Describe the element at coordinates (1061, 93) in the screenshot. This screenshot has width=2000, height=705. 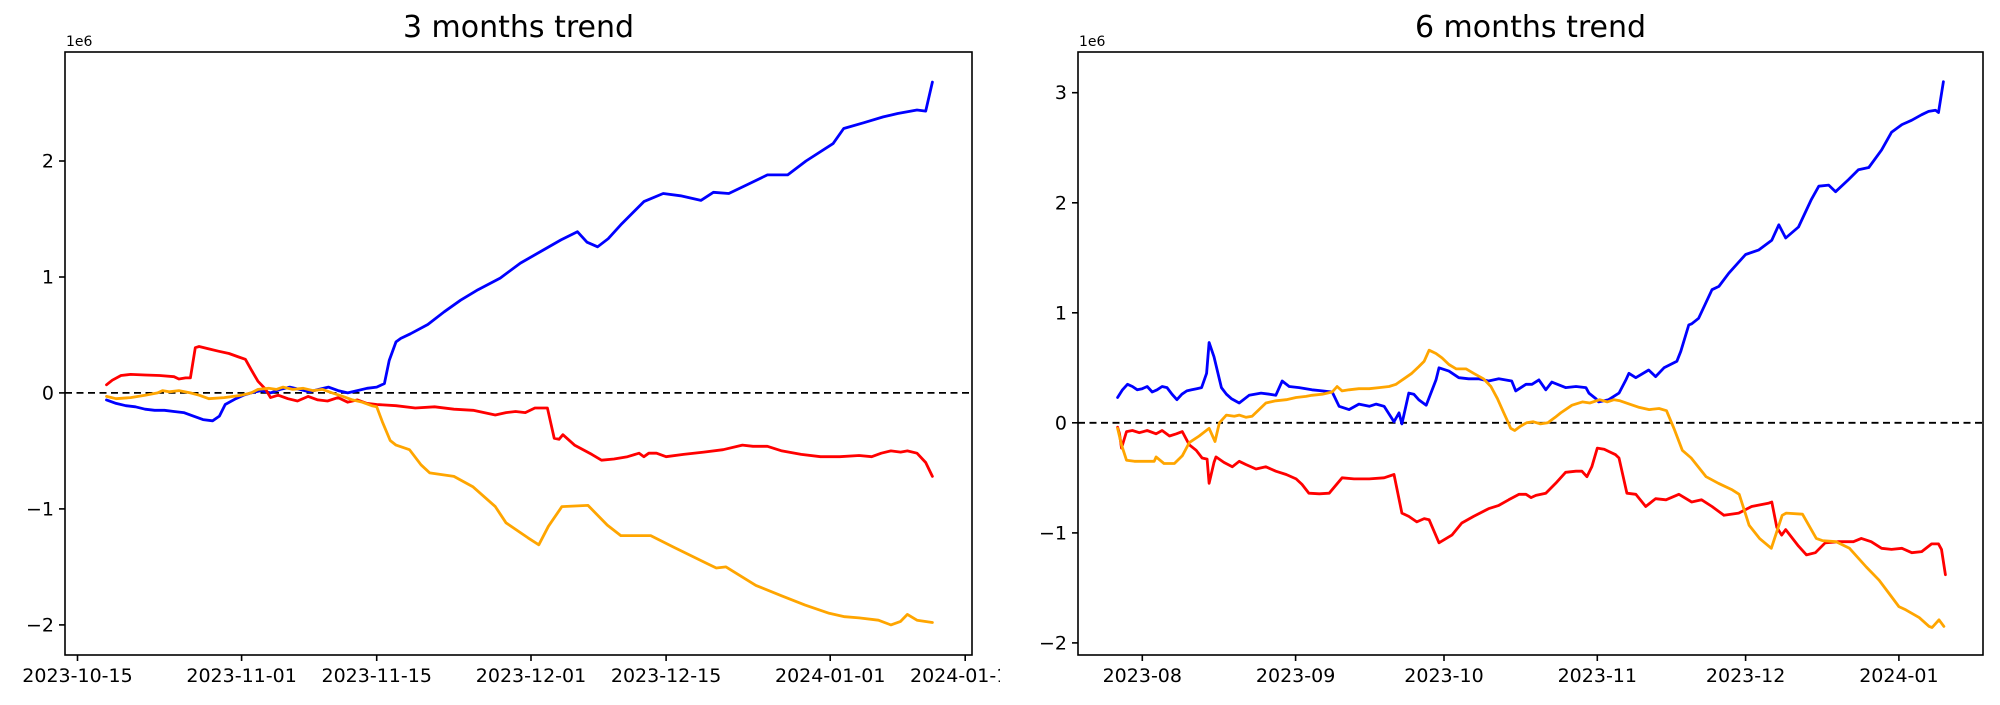
I see `y-tick-label: 3` at that location.